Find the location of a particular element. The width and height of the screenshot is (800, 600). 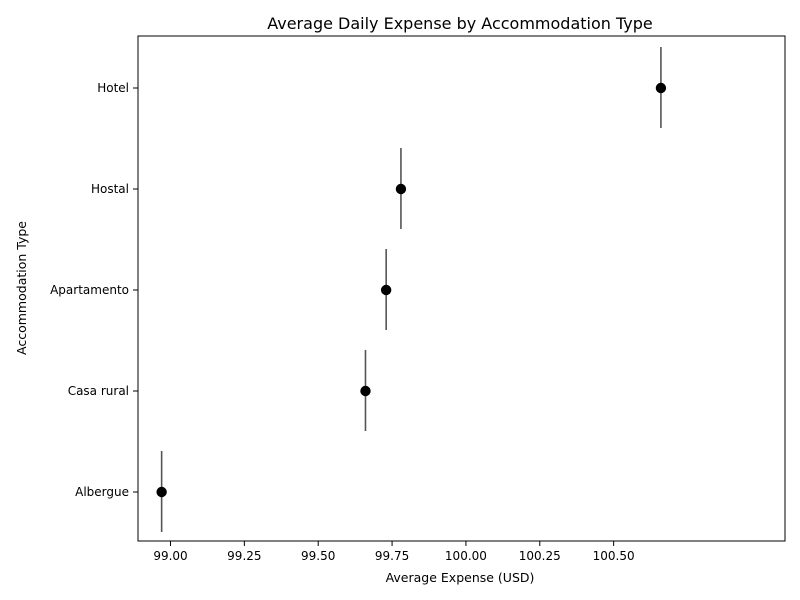

y-axis: Hotel Hostal Apartamento Casa rural Albergue is located at coordinates (94, 290).